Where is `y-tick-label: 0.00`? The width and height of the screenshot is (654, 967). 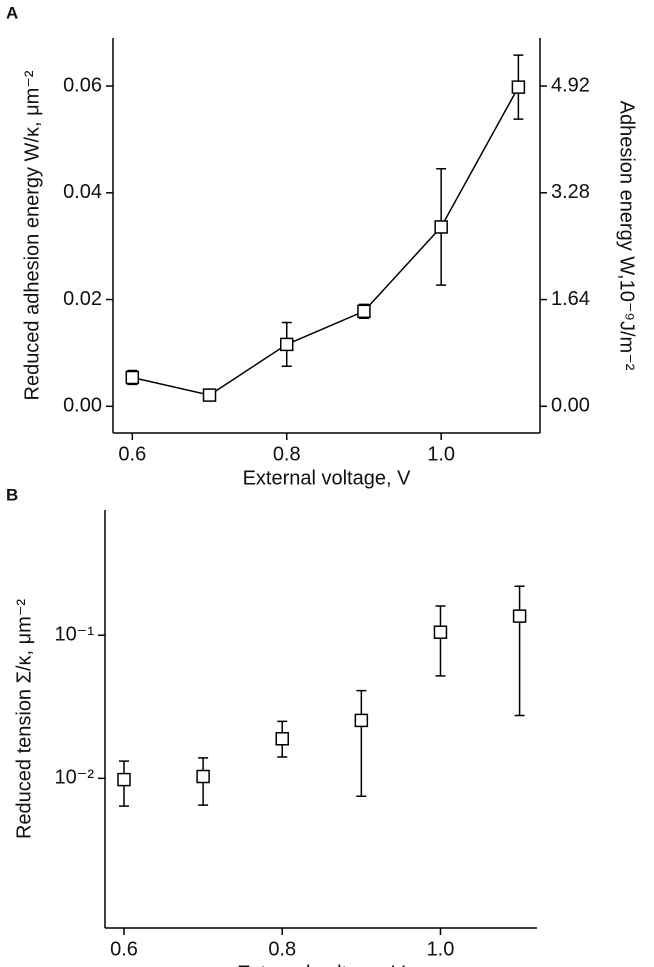
y-tick-label: 0.00 is located at coordinates (82, 406).